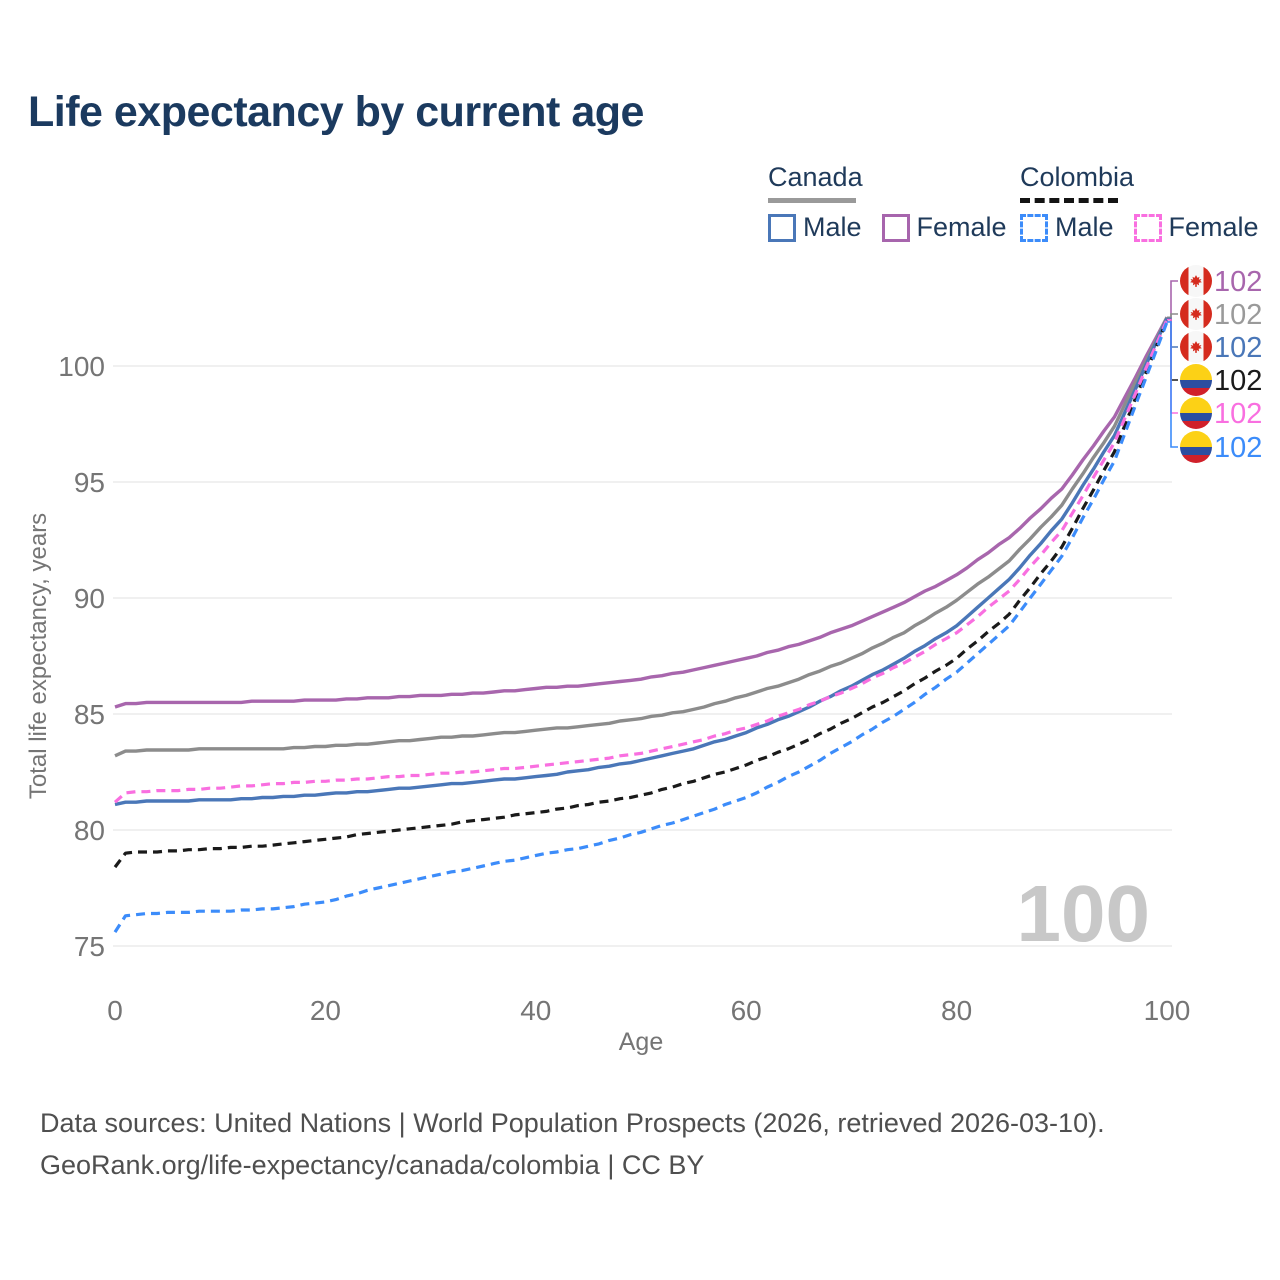  Describe the element at coordinates (1069, 200) in the screenshot. I see `colombia-dashed-line-swatch` at that location.